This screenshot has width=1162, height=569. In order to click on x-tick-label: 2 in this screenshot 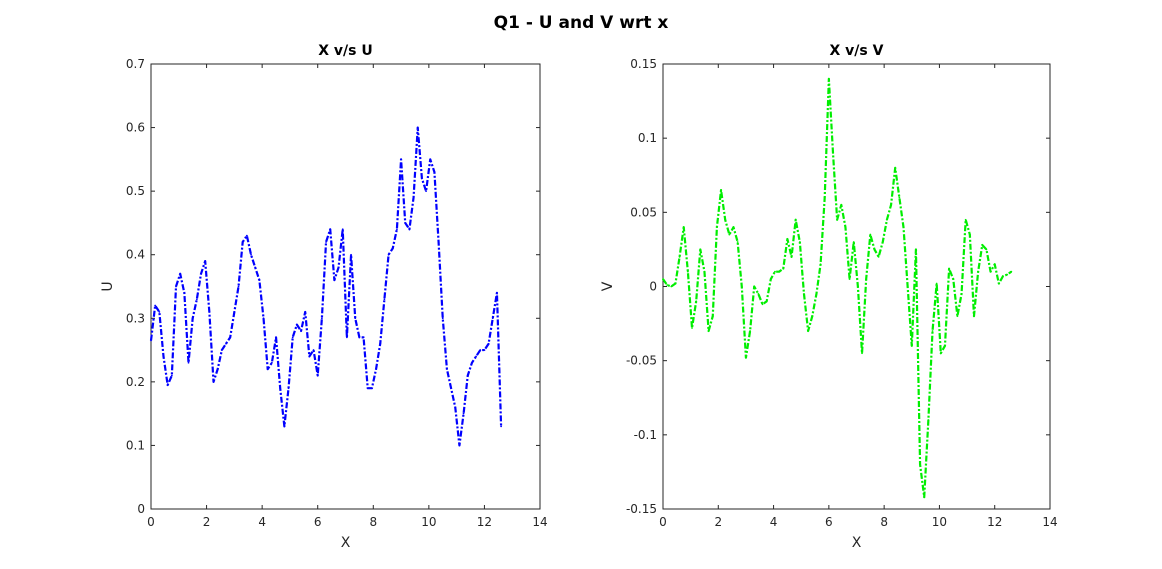, I will do `click(207, 522)`.